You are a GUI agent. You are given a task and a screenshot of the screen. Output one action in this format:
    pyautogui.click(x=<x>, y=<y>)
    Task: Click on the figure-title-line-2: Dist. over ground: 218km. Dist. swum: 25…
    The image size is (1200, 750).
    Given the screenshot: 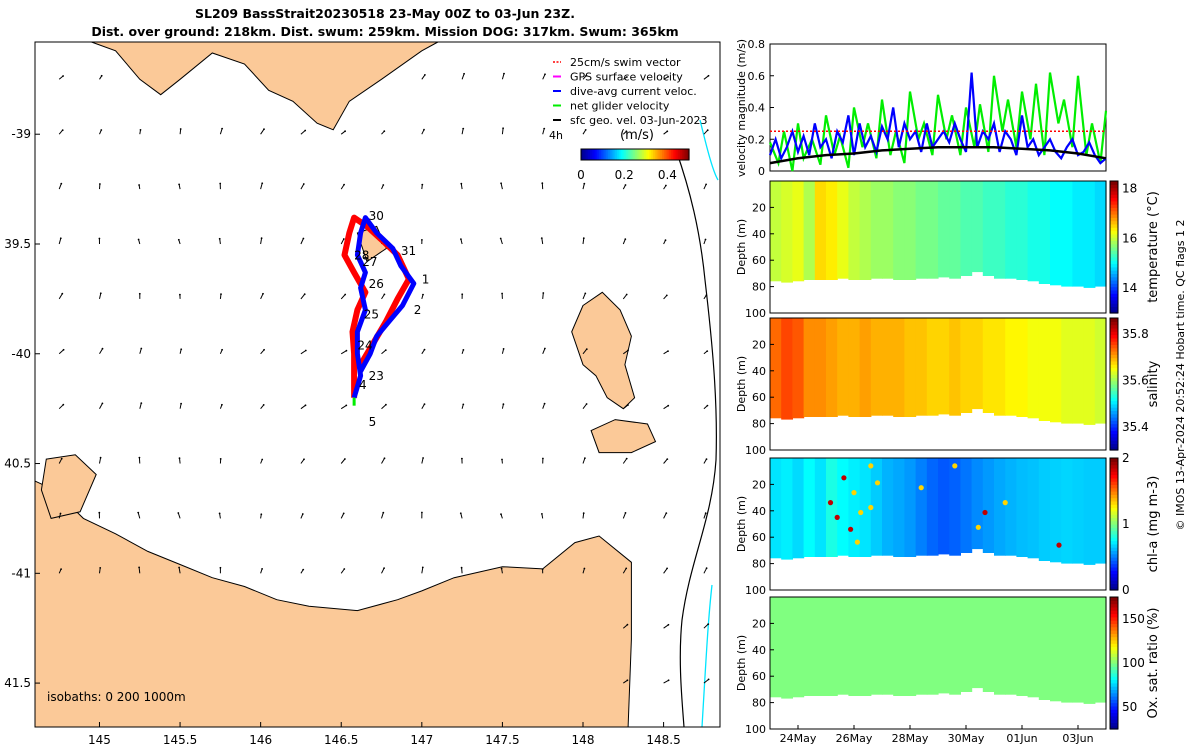 What is the action you would take?
    pyautogui.click(x=385, y=31)
    